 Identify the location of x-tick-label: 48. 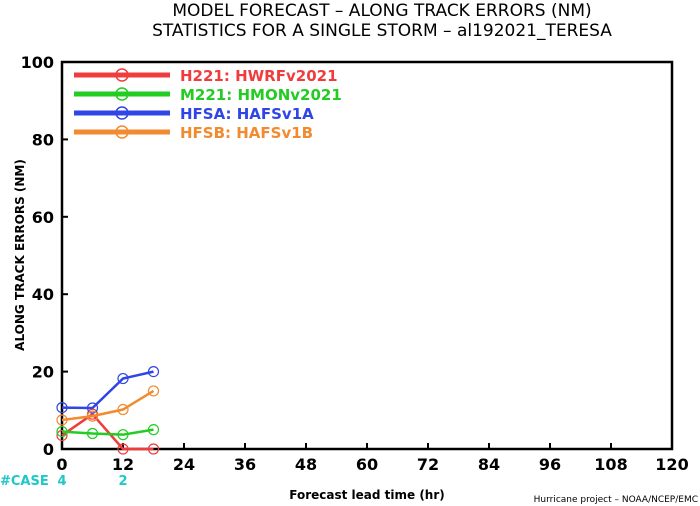
(306, 464).